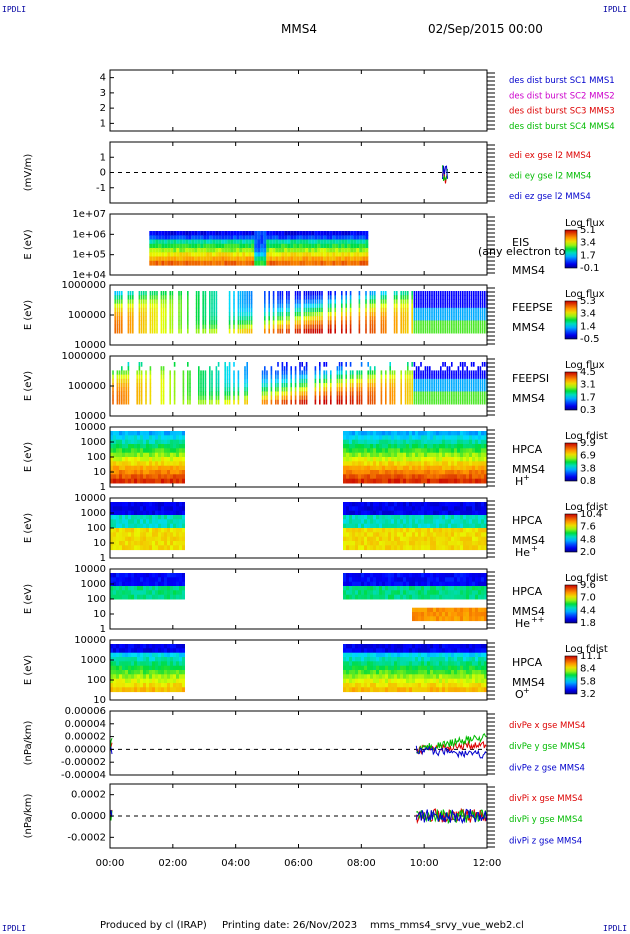 Image resolution: width=630 pixels, height=934 pixels. I want to click on colorbar, so click(571, 533).